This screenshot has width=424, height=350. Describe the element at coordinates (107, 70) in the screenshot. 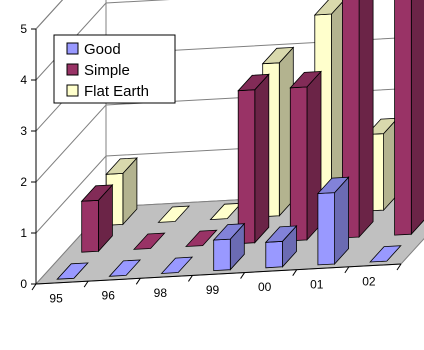

I see `legend-label: Simple` at that location.